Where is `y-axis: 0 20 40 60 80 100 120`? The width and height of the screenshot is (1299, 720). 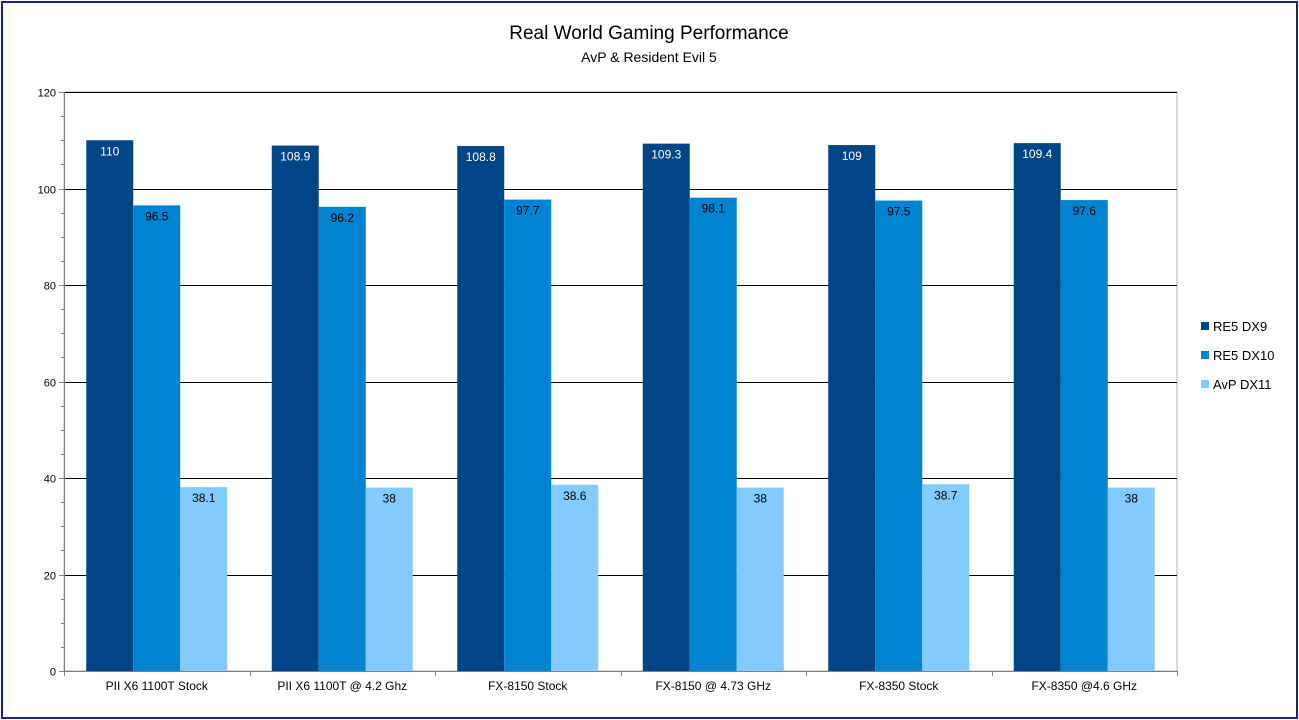
y-axis: 0 20 40 60 80 100 120 is located at coordinates (51, 383).